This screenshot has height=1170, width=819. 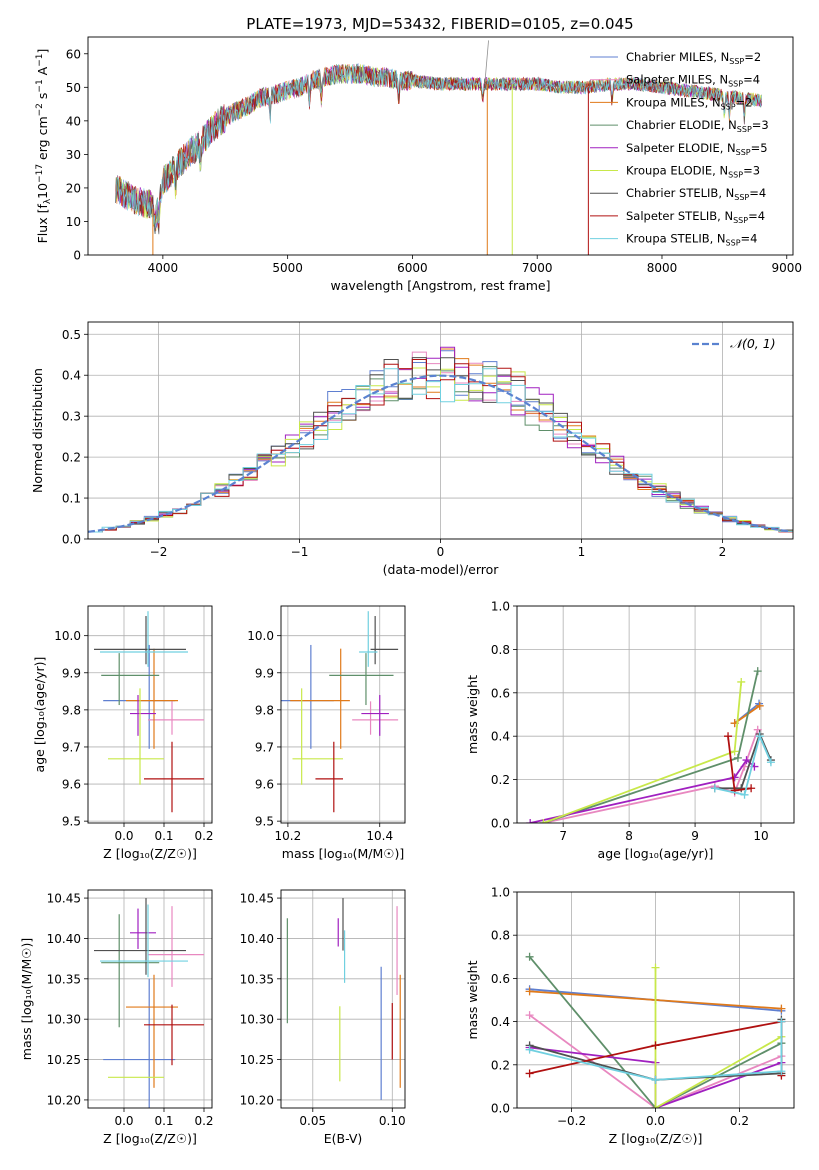 I want to click on age_vs_Z-frame, so click(x=150, y=714).